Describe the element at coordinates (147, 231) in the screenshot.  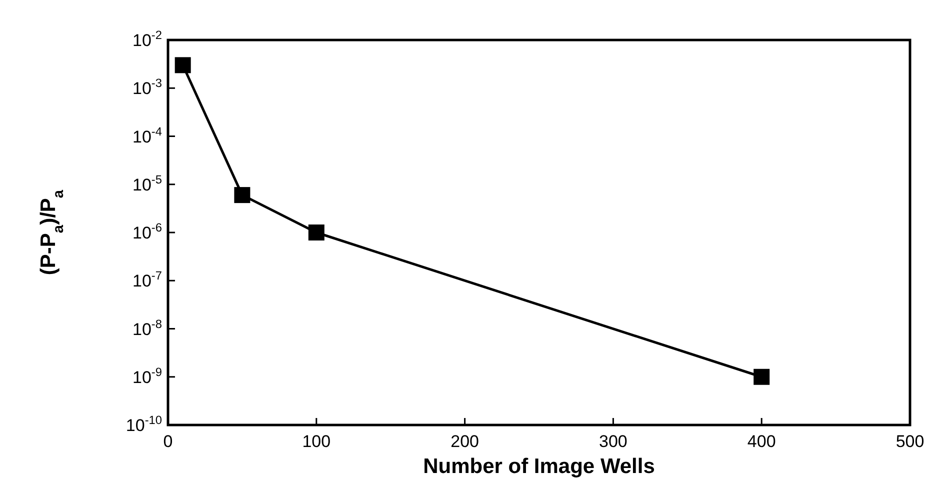
I see `y-tick-label: 10$^{-6}$` at that location.